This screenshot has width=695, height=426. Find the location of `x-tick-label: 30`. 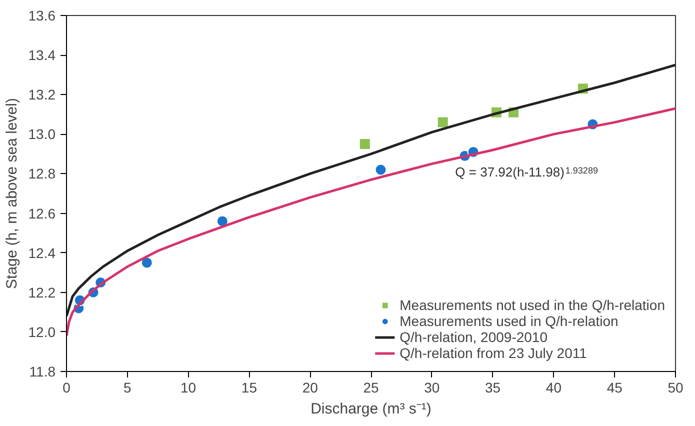

x-tick-label: 30 is located at coordinates (432, 388).